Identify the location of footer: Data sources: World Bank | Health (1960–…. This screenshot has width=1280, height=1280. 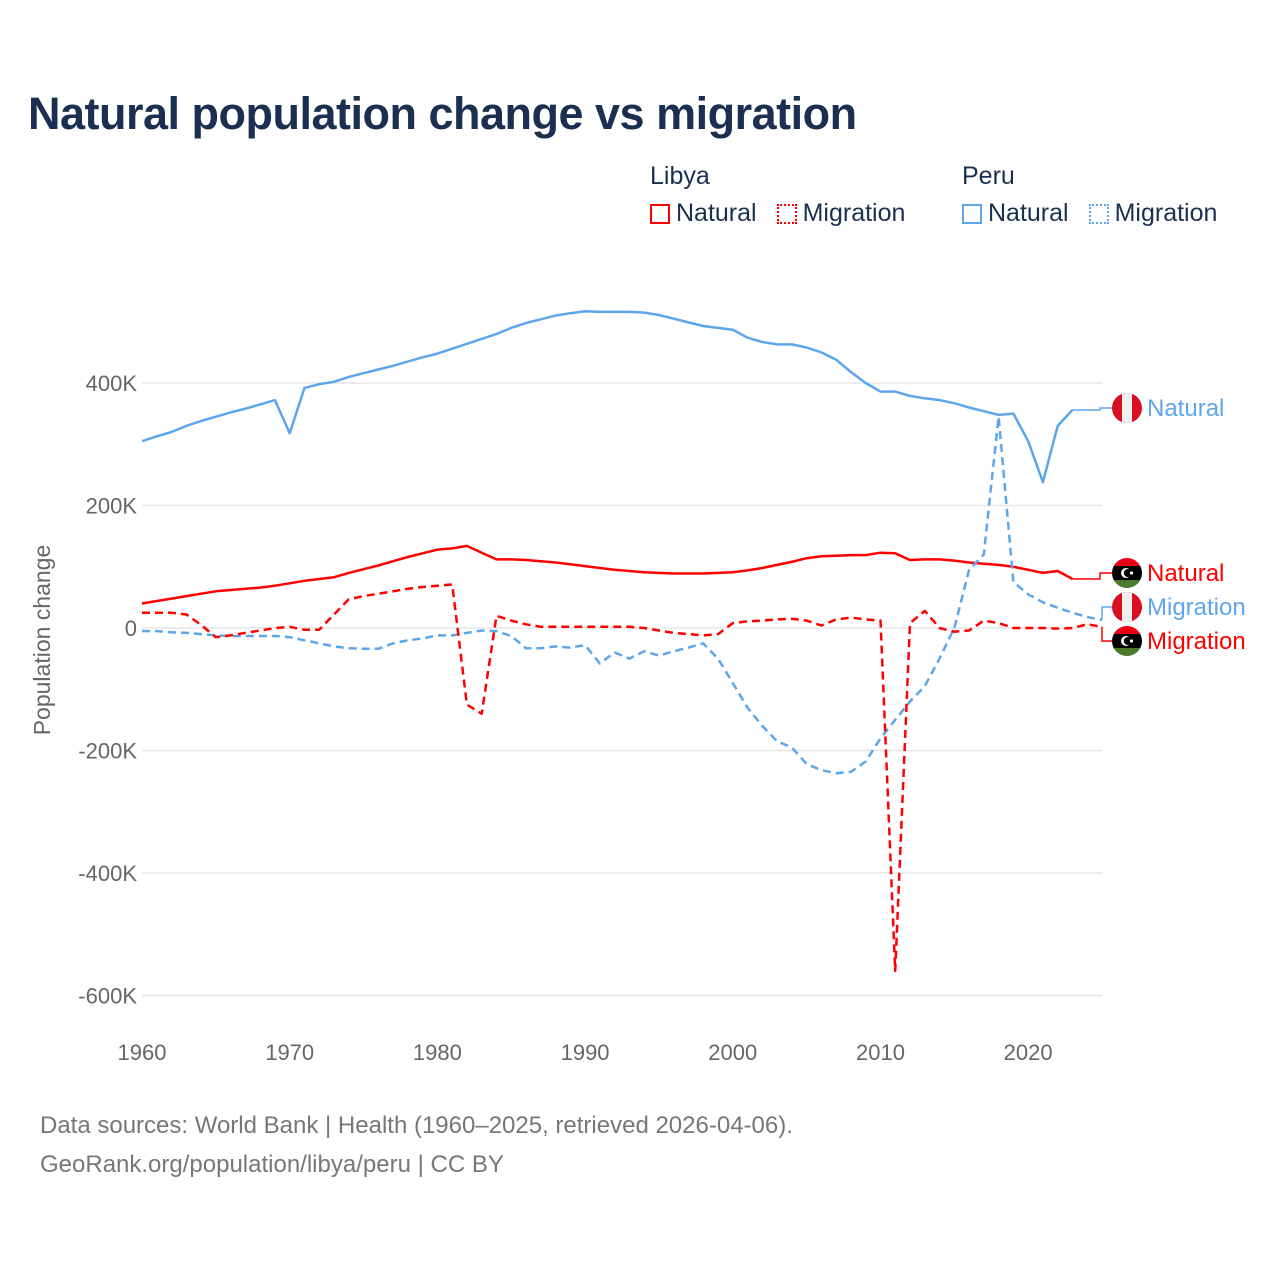
(416, 1145).